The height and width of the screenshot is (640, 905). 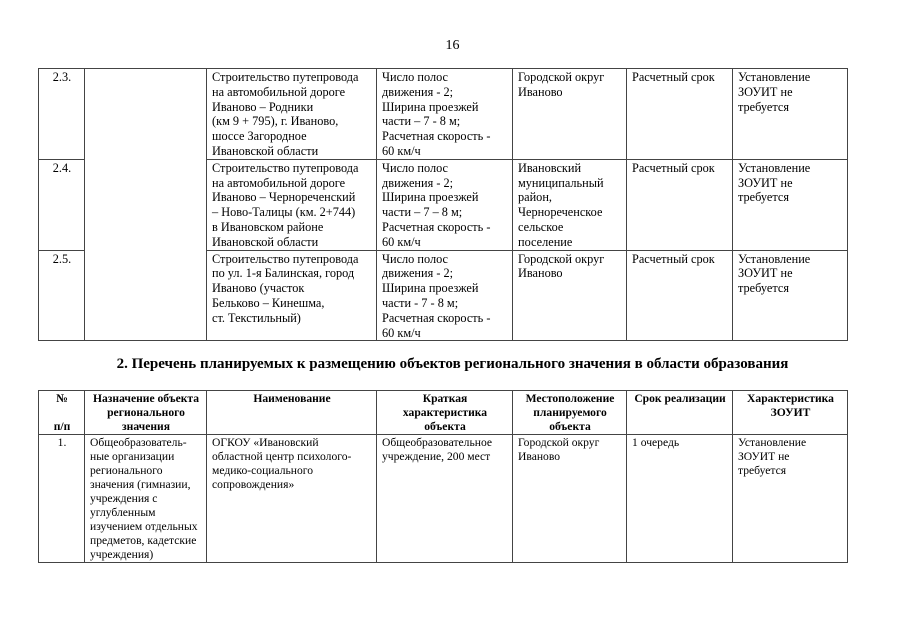 I want to click on row-number: 2.4., so click(x=61, y=204).